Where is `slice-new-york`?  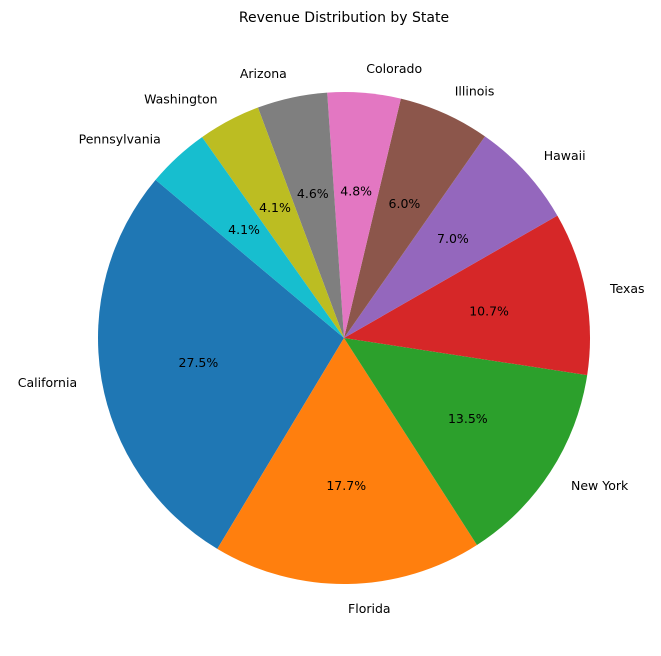 slice-new-york is located at coordinates (466, 441).